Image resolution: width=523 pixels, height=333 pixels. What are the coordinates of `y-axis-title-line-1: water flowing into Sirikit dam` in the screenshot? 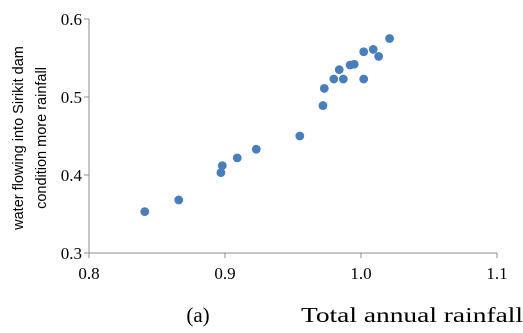 It's located at (19, 138).